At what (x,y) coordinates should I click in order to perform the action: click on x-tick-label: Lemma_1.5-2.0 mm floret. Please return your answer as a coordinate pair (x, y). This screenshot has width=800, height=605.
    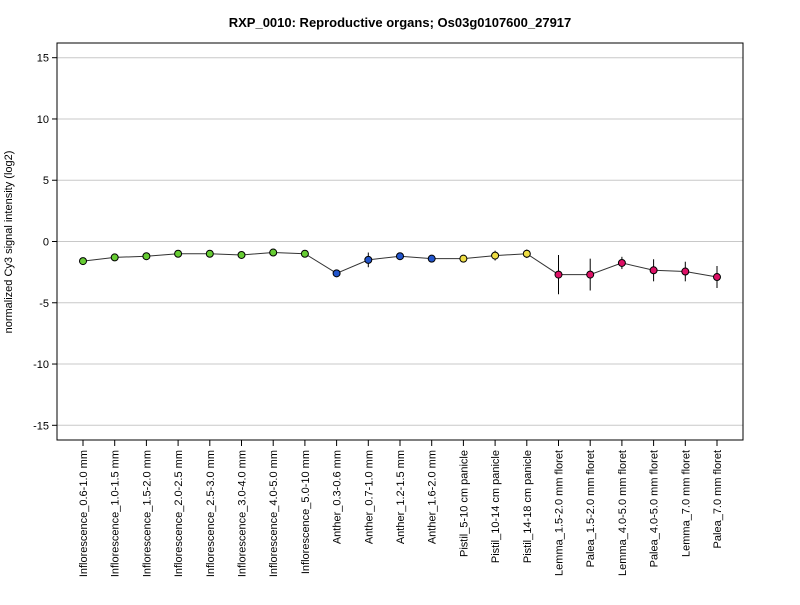
    Looking at the image, I should click on (560, 513).